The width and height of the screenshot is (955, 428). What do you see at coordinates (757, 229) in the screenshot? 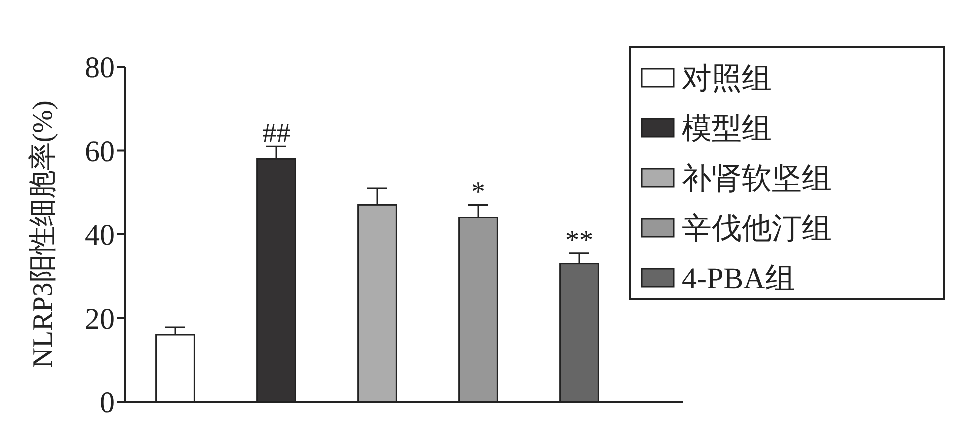
I see `legend-label: 辛伐他汀组` at bounding box center [757, 229].